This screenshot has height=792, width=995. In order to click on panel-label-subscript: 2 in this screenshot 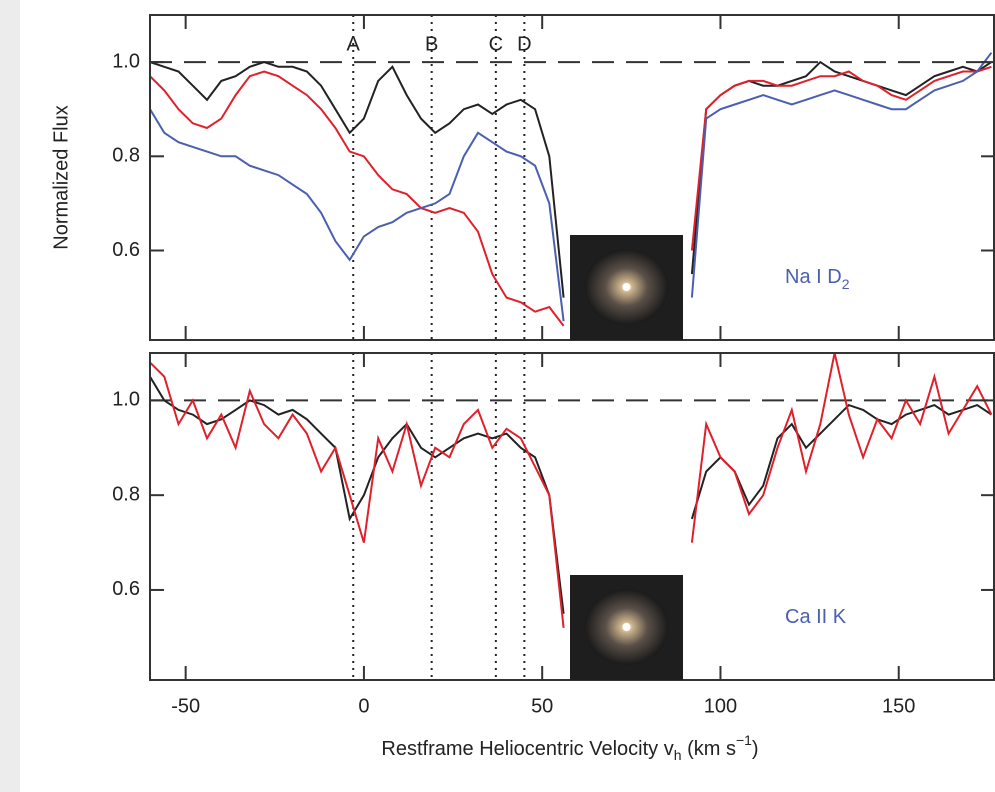, I will do `click(846, 284)`.